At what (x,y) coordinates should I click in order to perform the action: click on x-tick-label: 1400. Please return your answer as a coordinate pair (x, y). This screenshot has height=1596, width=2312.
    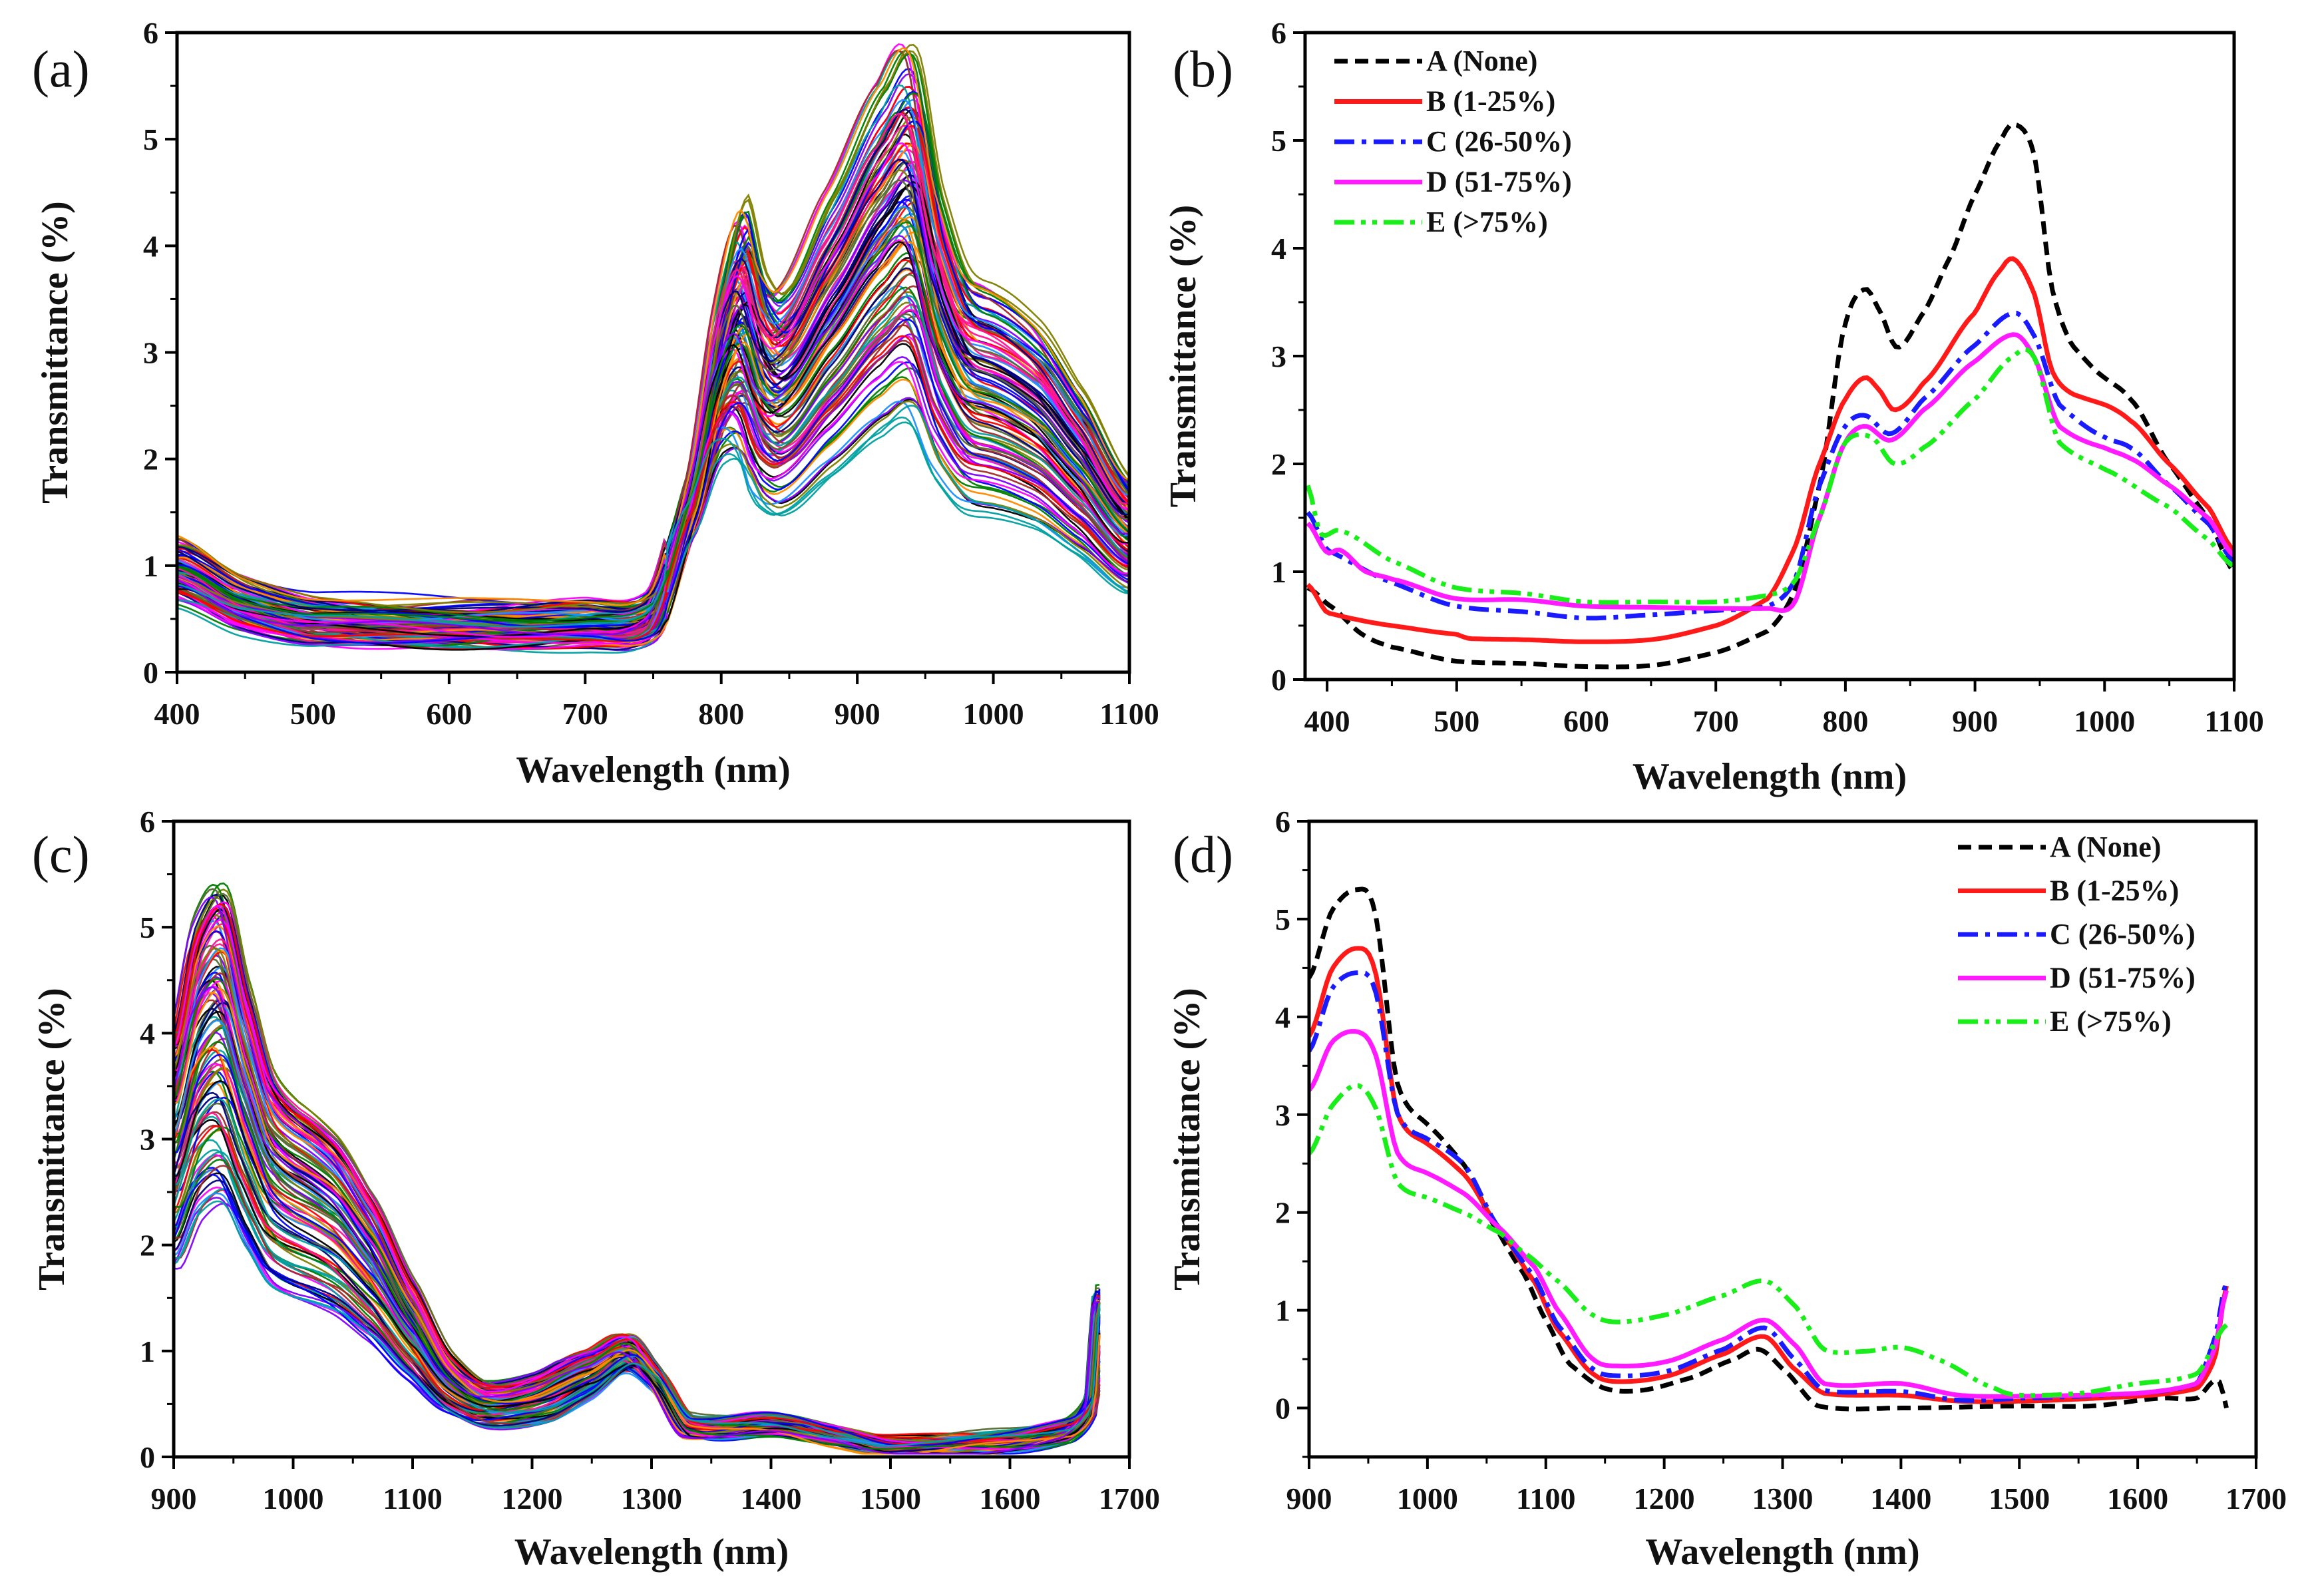
    Looking at the image, I should click on (771, 1498).